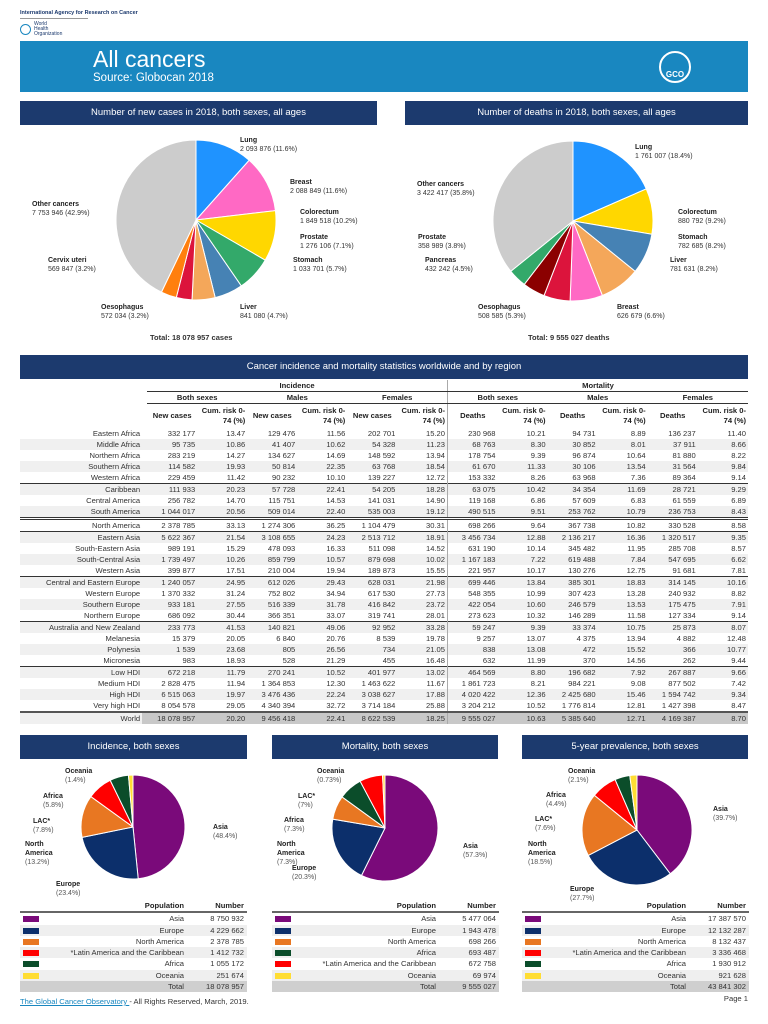  Describe the element at coordinates (123, 638) in the screenshot. I see `region-name: Melanesia` at that location.